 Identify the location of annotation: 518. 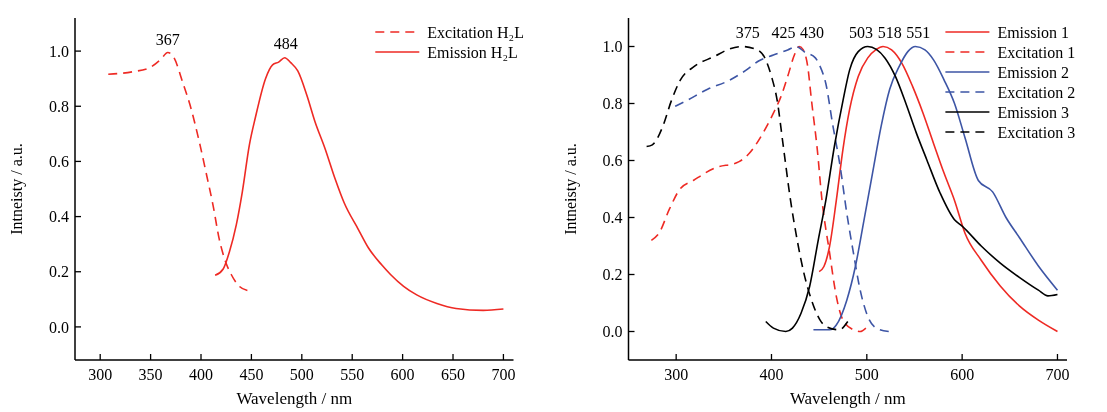
(889, 32).